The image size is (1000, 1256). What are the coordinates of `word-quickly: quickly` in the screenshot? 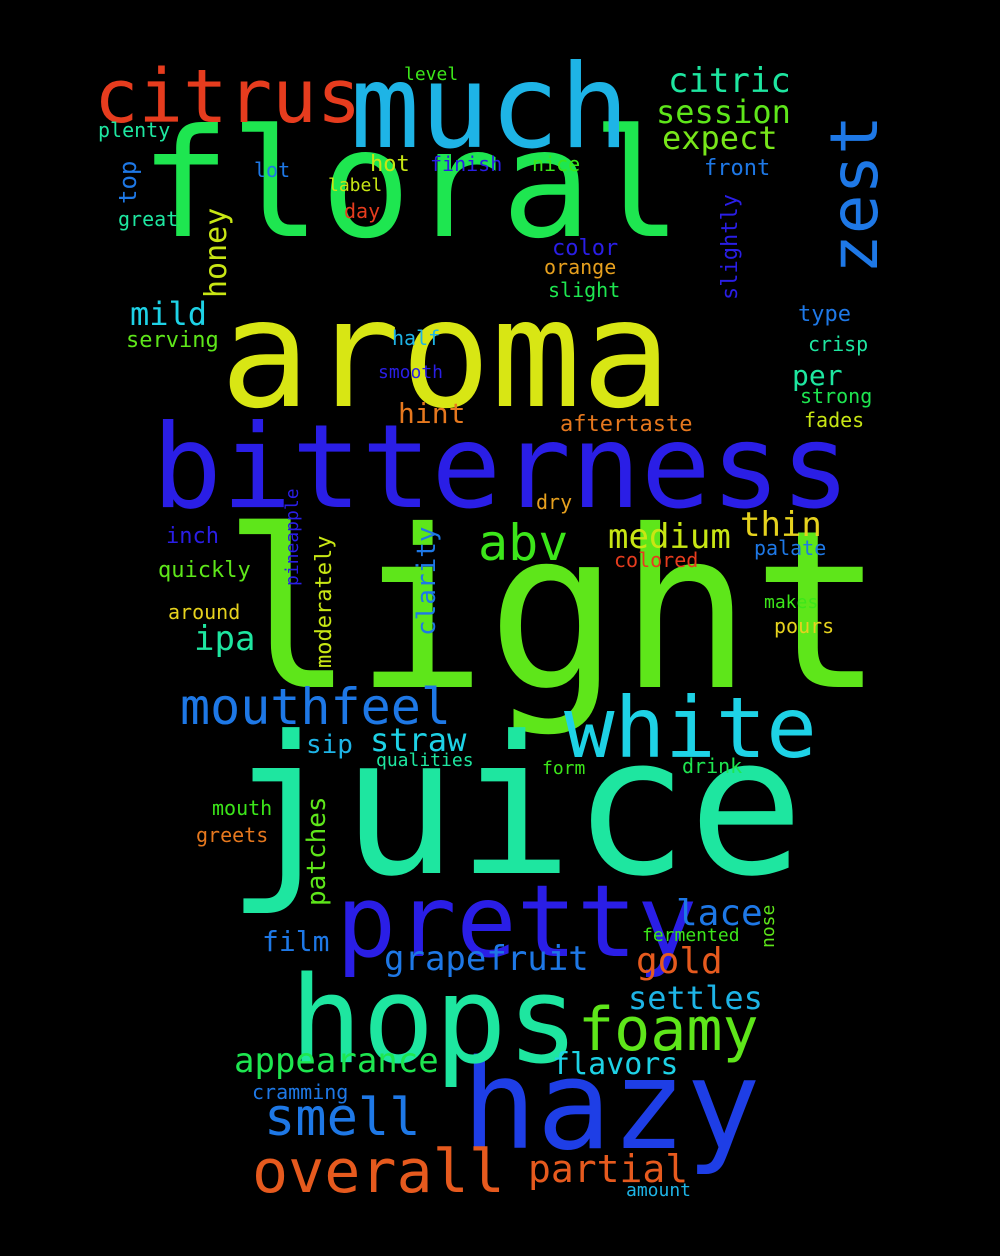 It's located at (204, 570).